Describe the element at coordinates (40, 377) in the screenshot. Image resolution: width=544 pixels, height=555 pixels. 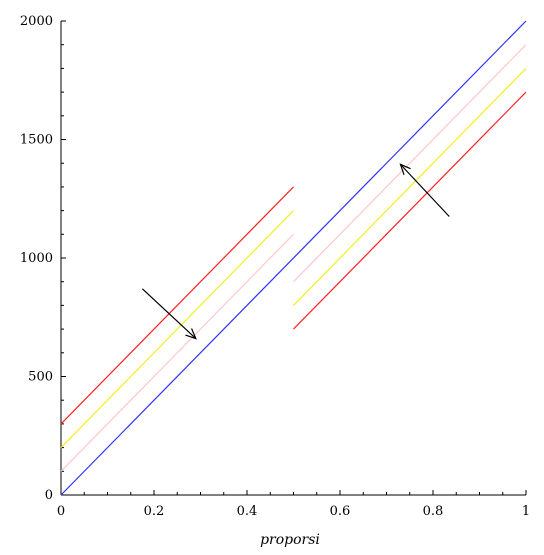
I see `y-tick-label: 500` at that location.